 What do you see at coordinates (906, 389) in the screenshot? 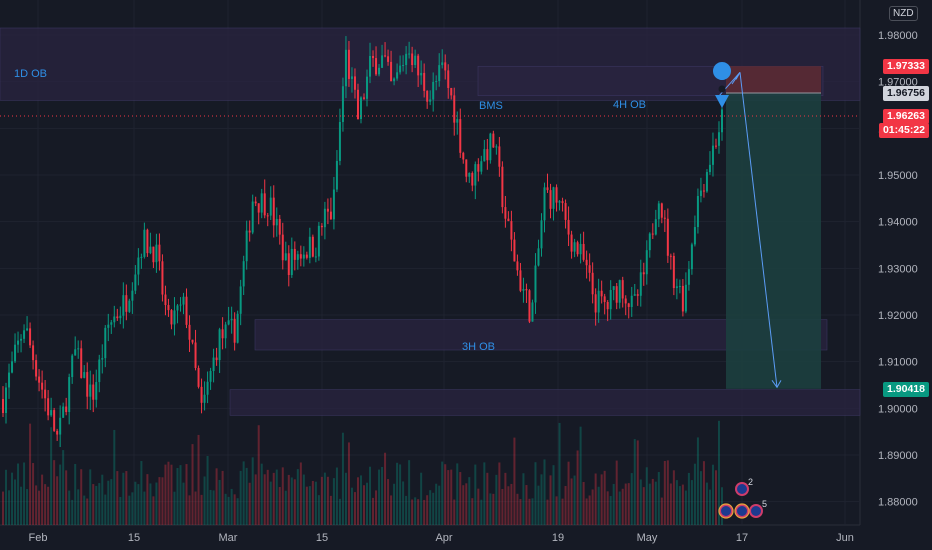
I see `take-profit-badge: 1.90418` at bounding box center [906, 389].